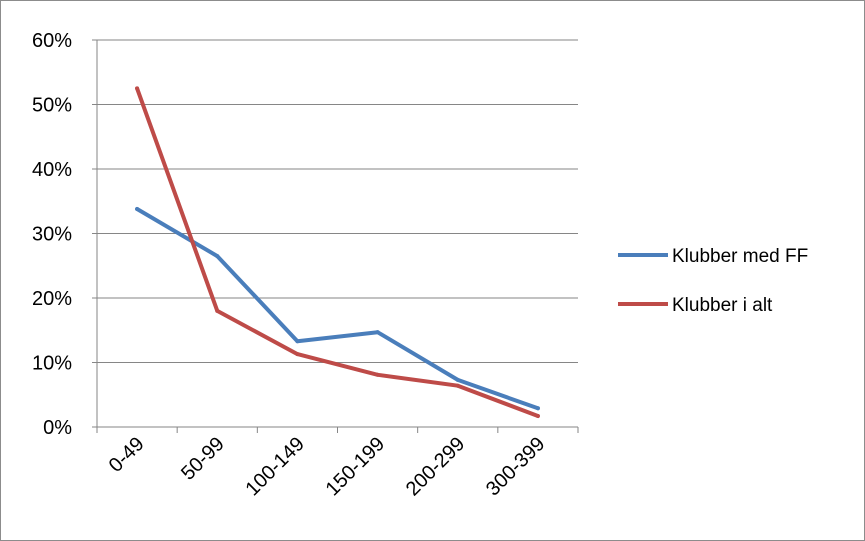  Describe the element at coordinates (52, 106) in the screenshot. I see `y-tick-label: 50%` at that location.